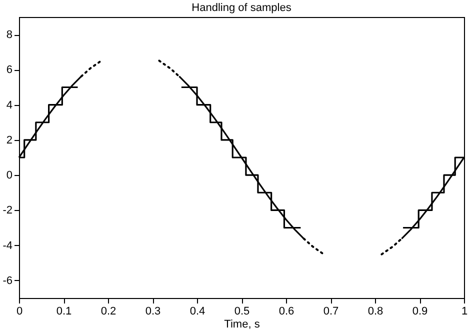  I want to click on x-tick-label: 0.1, so click(64, 312).